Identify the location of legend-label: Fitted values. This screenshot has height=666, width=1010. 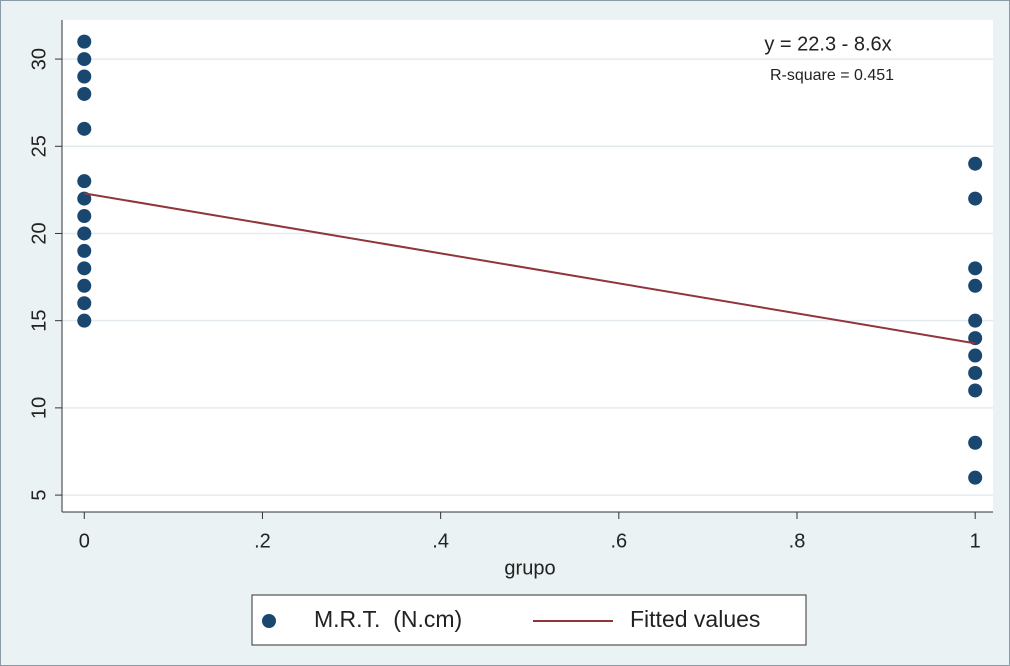
(695, 619).